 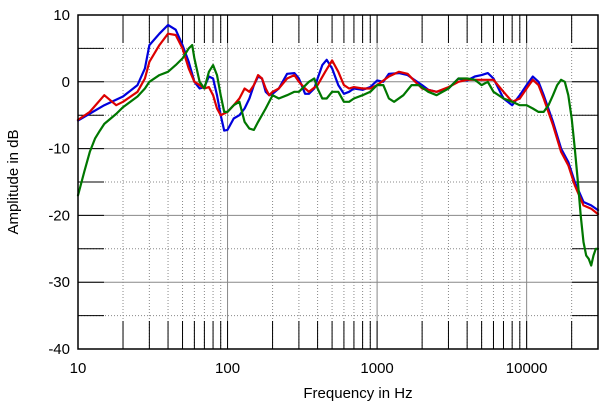 What do you see at coordinates (59, 282) in the screenshot?
I see `y-tick-label: -30` at bounding box center [59, 282].